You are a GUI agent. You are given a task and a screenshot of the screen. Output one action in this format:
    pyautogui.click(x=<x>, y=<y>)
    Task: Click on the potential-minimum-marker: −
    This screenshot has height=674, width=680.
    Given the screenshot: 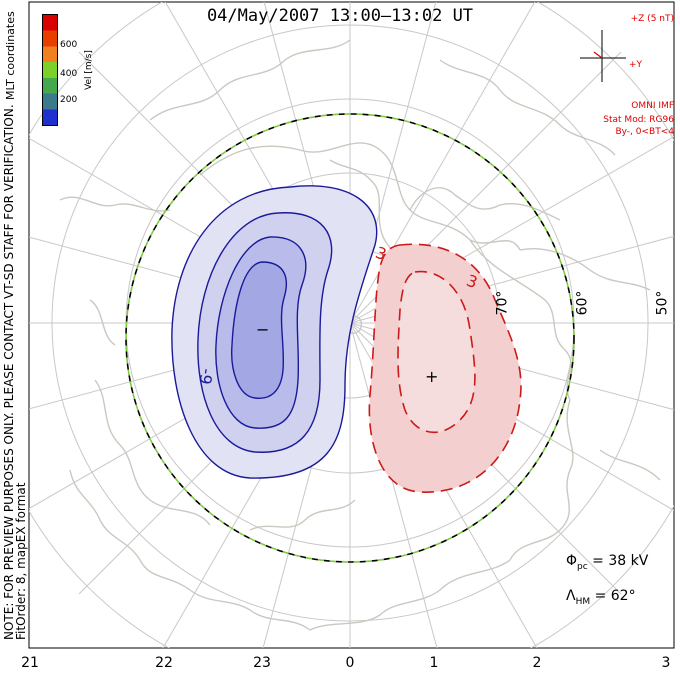 What is the action you would take?
    pyautogui.click(x=263, y=329)
    